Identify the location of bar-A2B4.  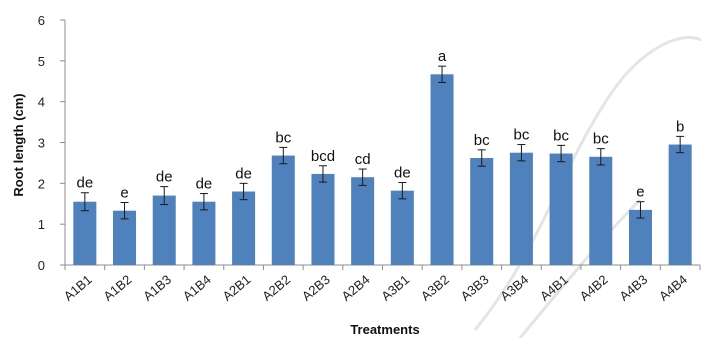
(363, 221).